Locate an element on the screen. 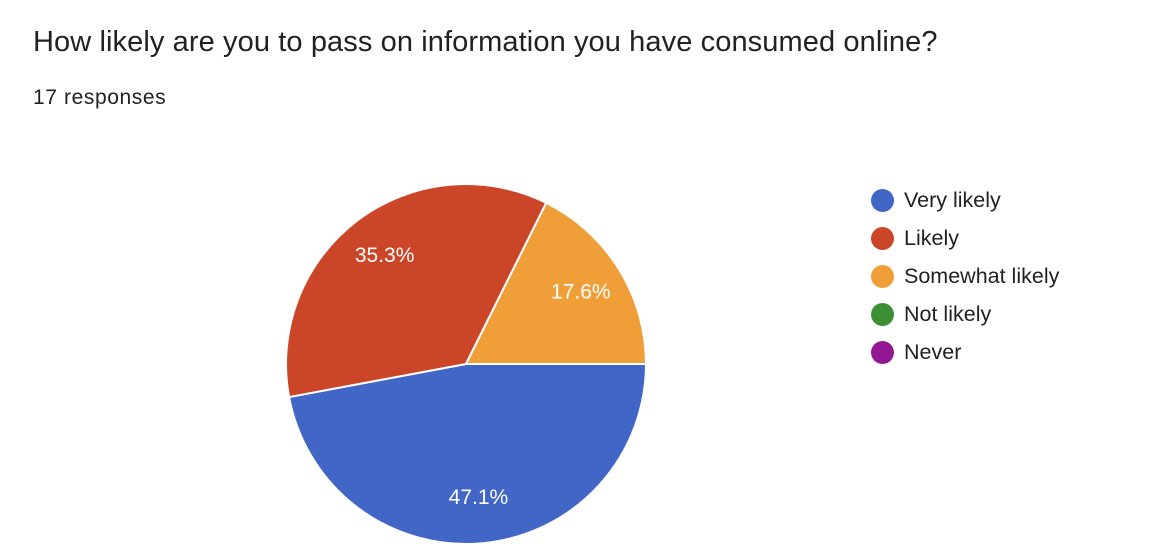 The height and width of the screenshot is (558, 1151). legend-swatch-never is located at coordinates (882, 352).